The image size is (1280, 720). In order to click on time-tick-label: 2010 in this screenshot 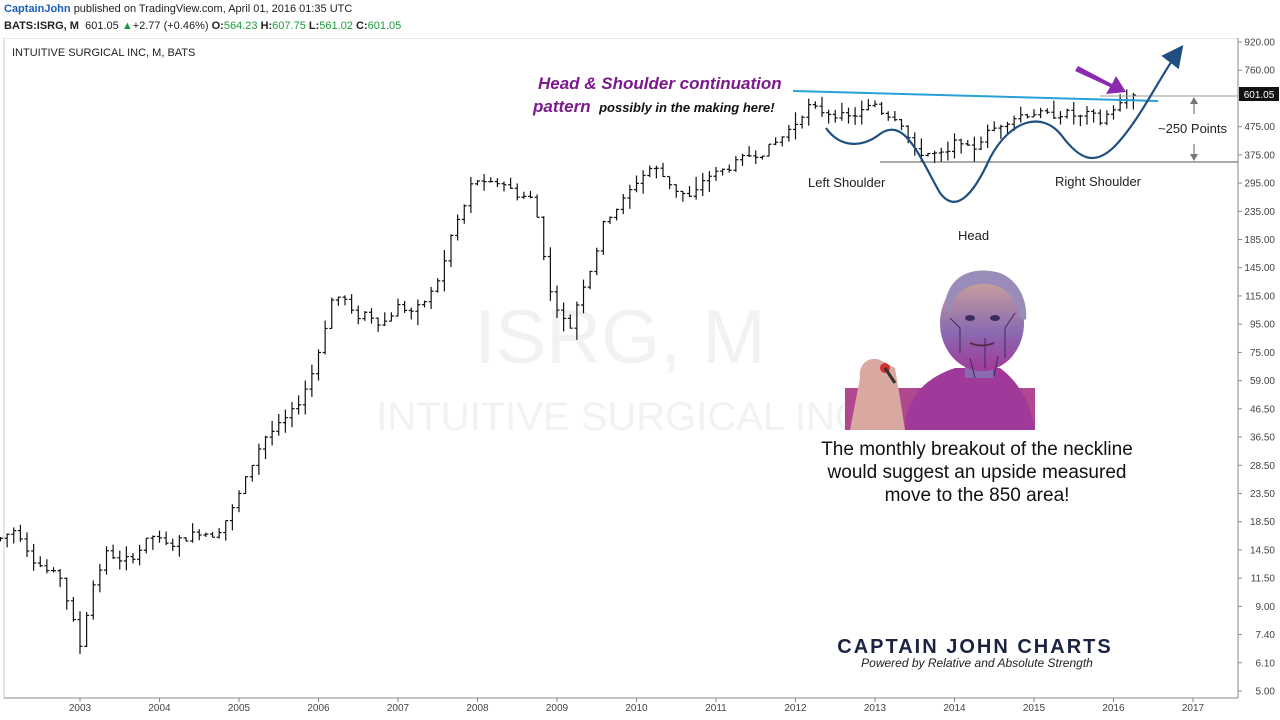, I will do `click(636, 708)`.